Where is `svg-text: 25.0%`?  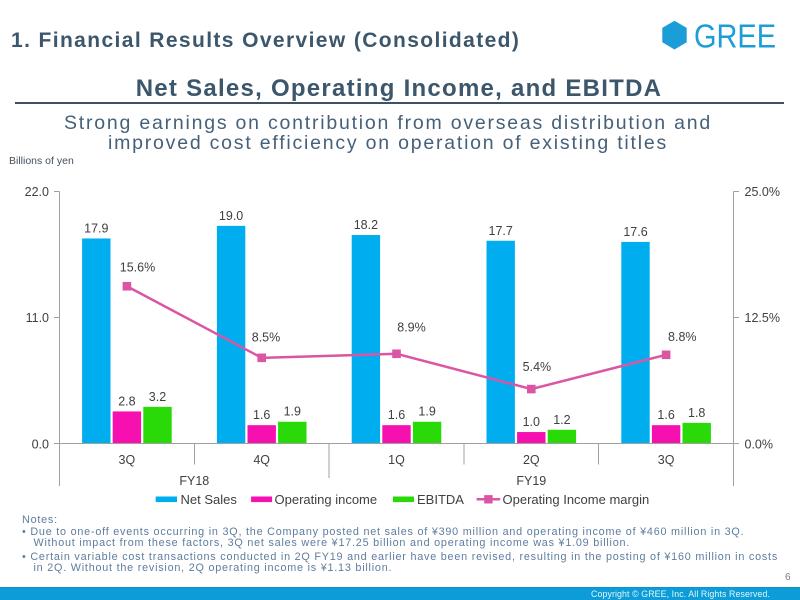
svg-text: 25.0% is located at coordinates (762, 192).